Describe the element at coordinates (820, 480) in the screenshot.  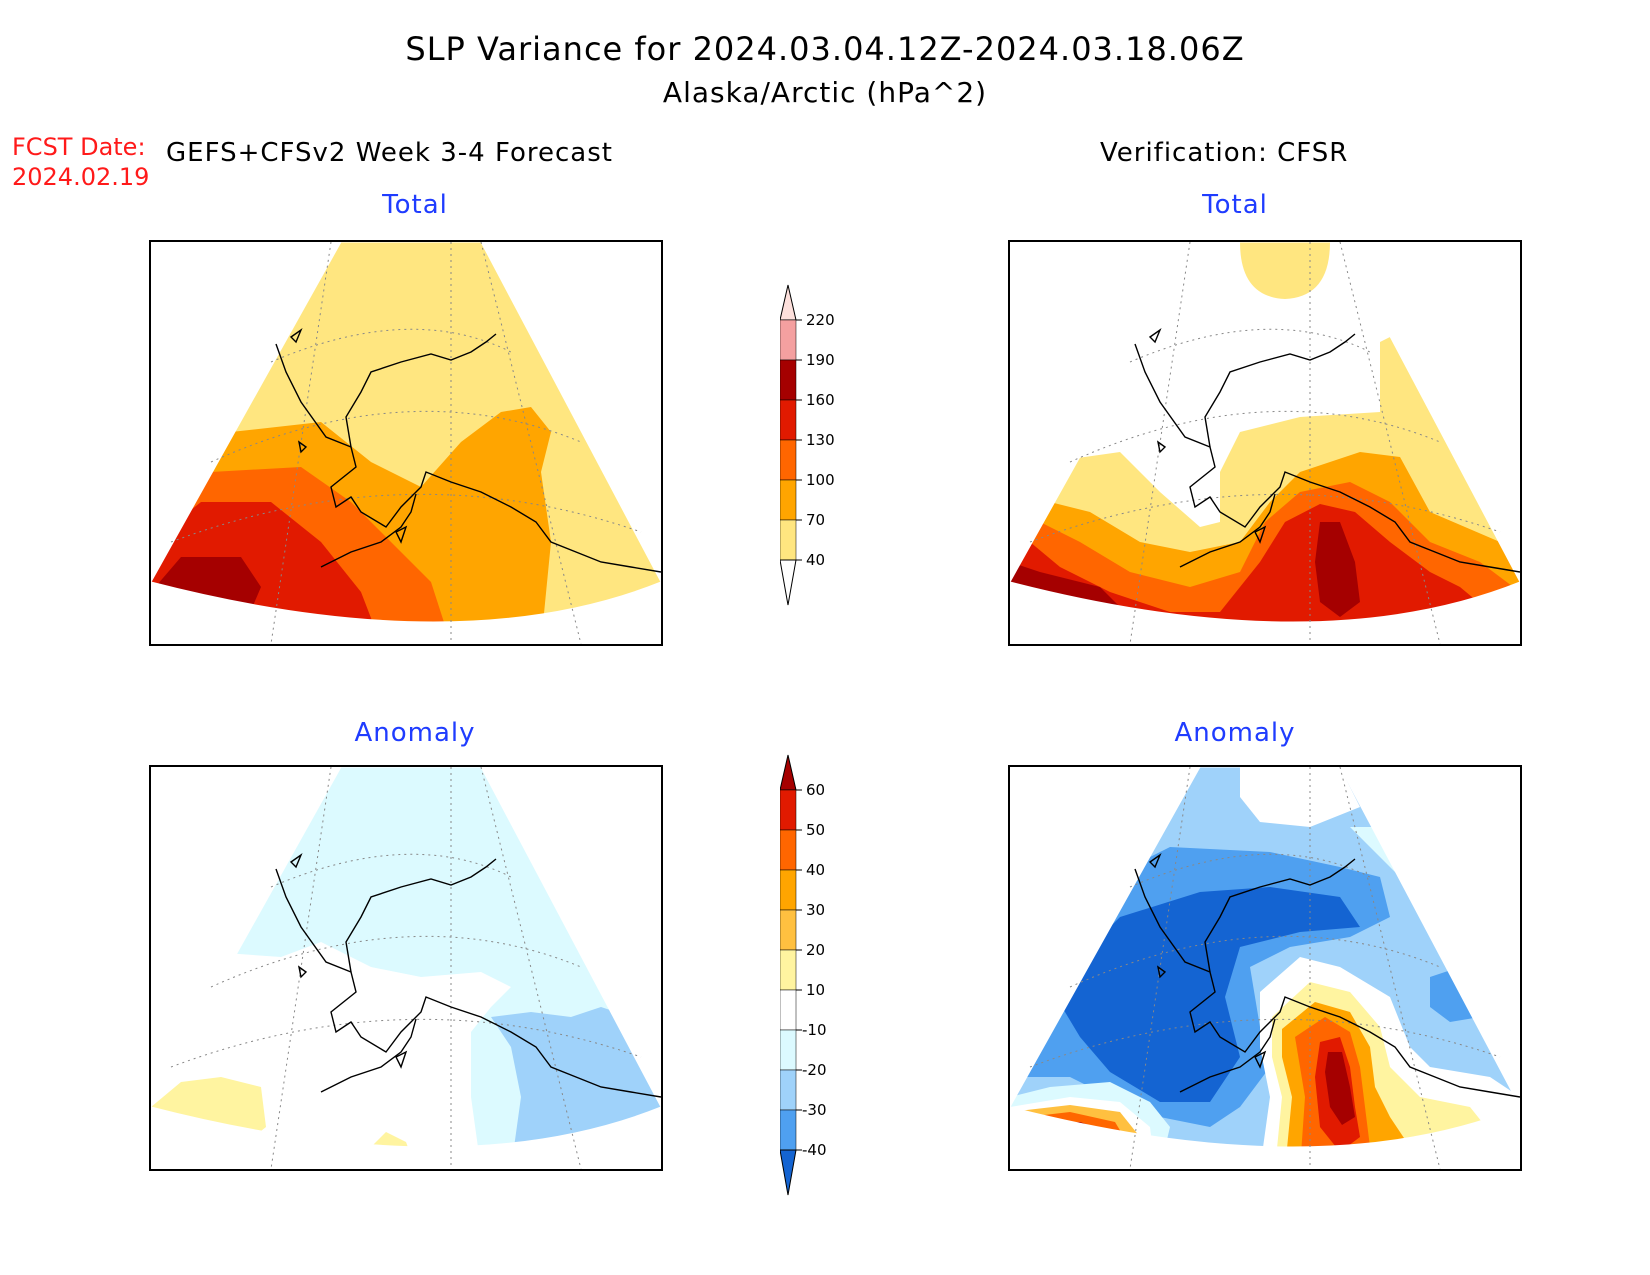
I see `total-colorbar-label-100: 100` at that location.